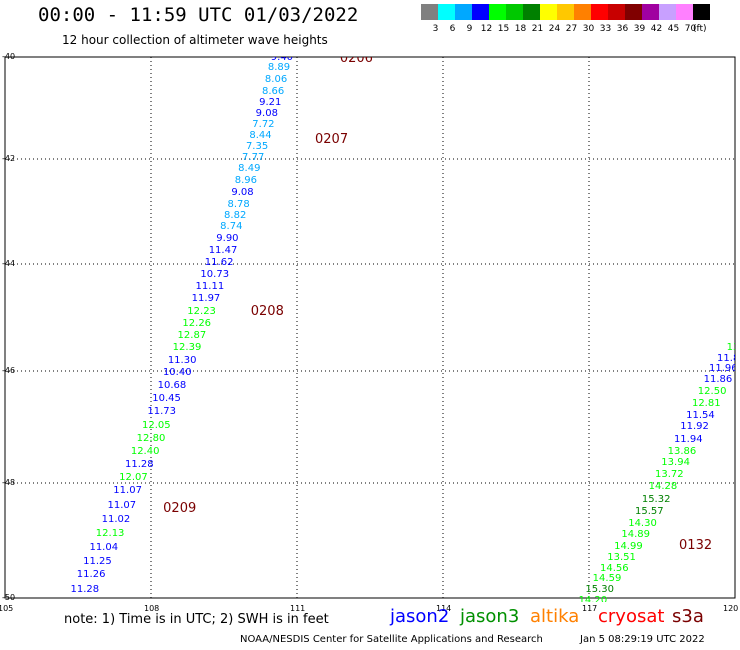 This screenshot has height=650, width=740. I want to click on pass-time-label: 0209, so click(180, 509).